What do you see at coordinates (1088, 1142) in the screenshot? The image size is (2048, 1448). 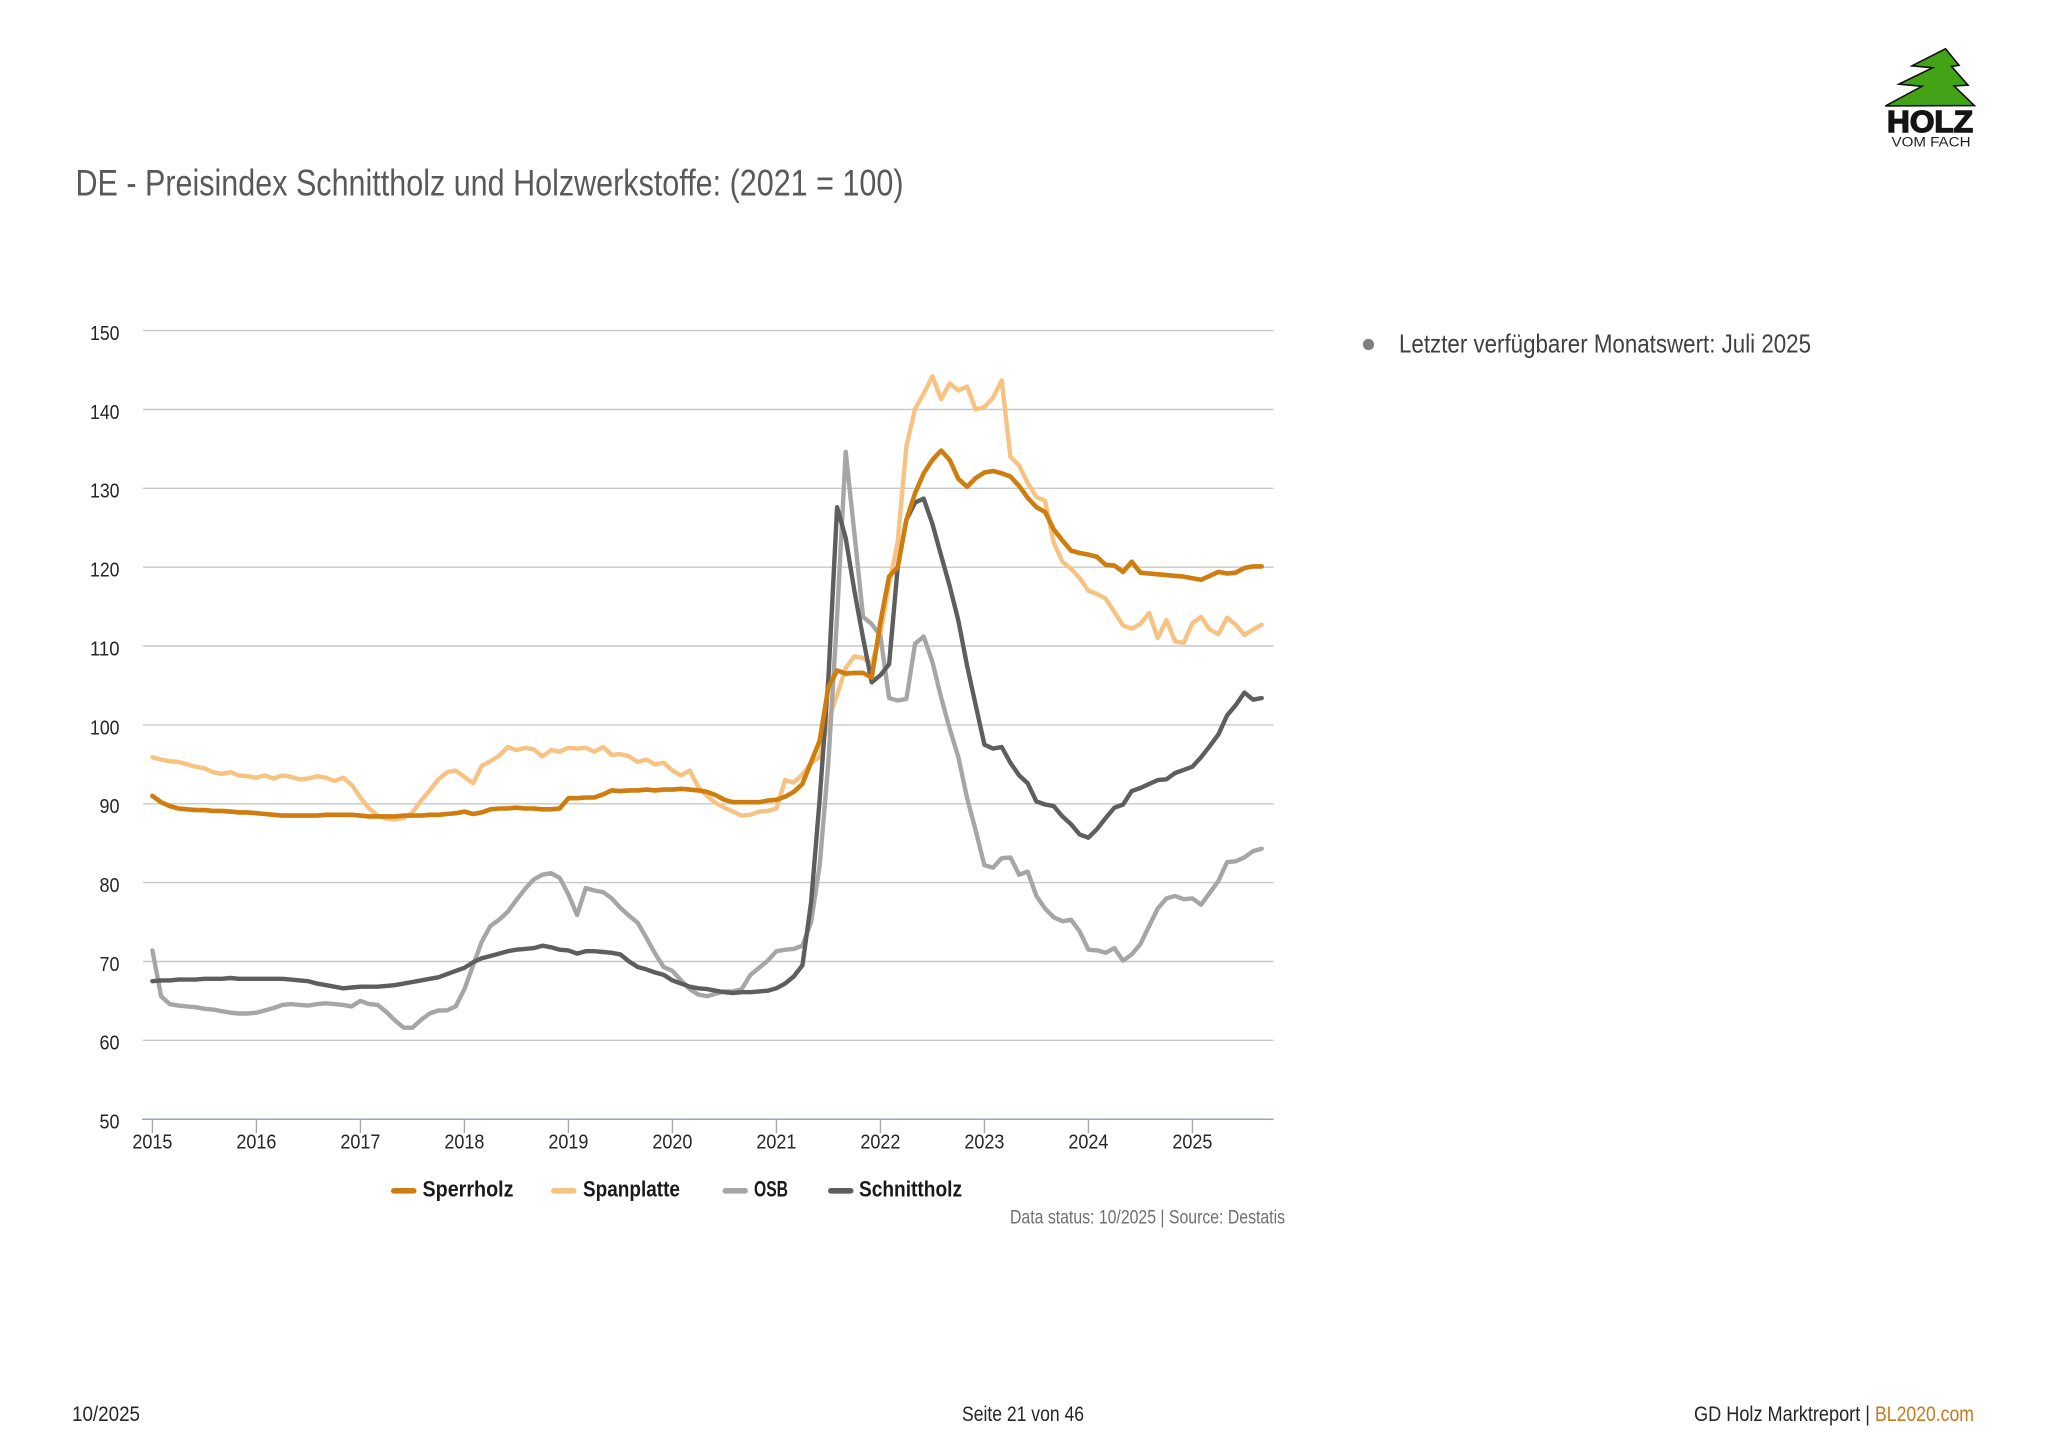 I see `svg-text: 2024` at bounding box center [1088, 1142].